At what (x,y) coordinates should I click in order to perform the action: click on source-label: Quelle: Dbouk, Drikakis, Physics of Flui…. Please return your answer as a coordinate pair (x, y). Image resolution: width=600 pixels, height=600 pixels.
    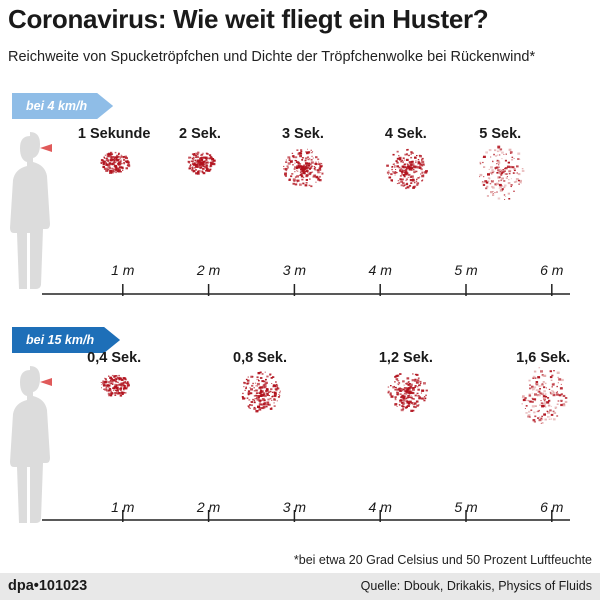
    Looking at the image, I should click on (476, 586).